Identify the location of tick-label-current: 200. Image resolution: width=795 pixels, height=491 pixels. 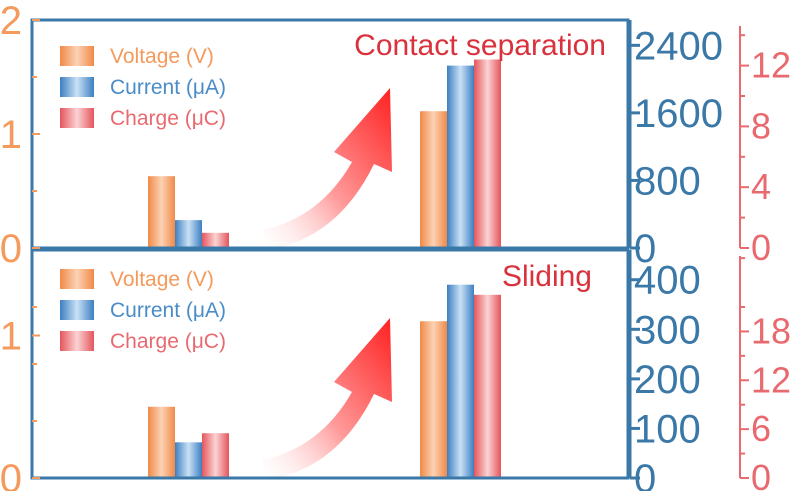
(667, 380).